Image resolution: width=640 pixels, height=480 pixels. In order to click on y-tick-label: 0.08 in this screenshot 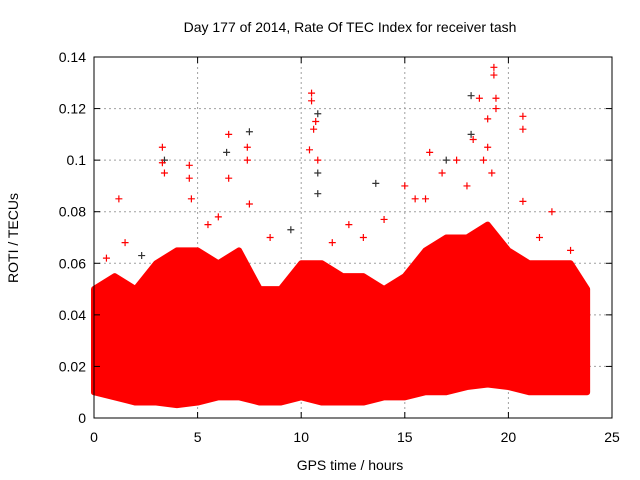, I will do `click(72, 212)`.